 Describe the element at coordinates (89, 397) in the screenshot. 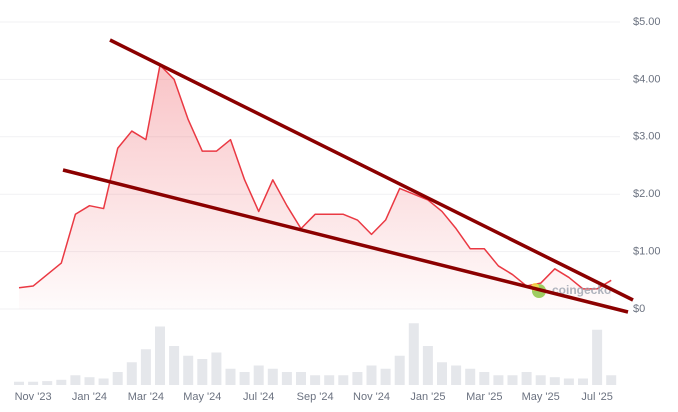

I see `x-tick-label: Jan '24` at that location.